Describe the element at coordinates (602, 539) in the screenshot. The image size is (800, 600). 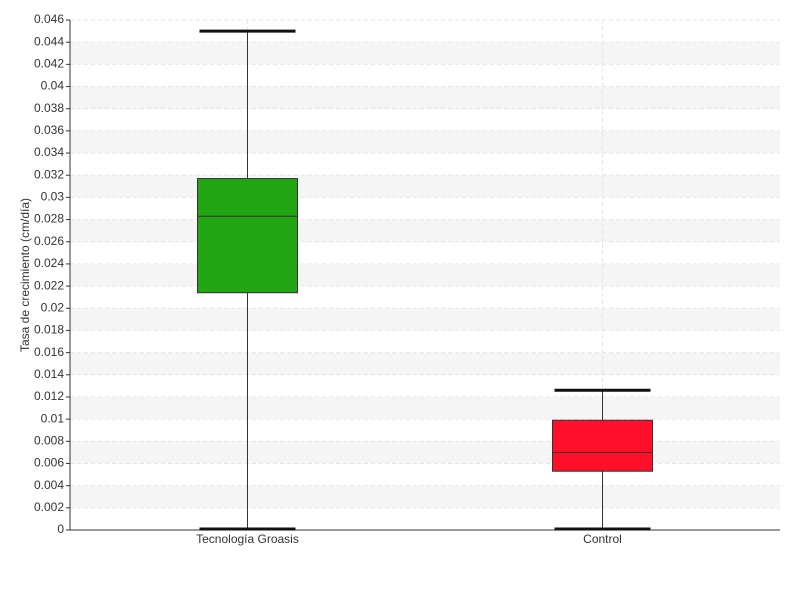
I see `x-tick-label: Control` at that location.